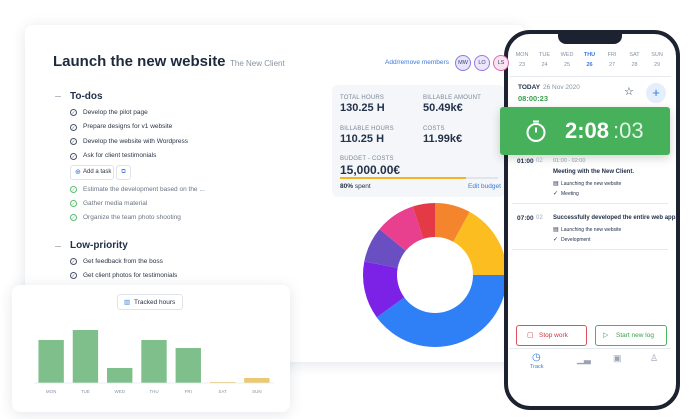 The width and height of the screenshot is (694, 419). I want to click on entry-tag: Development, so click(576, 240).